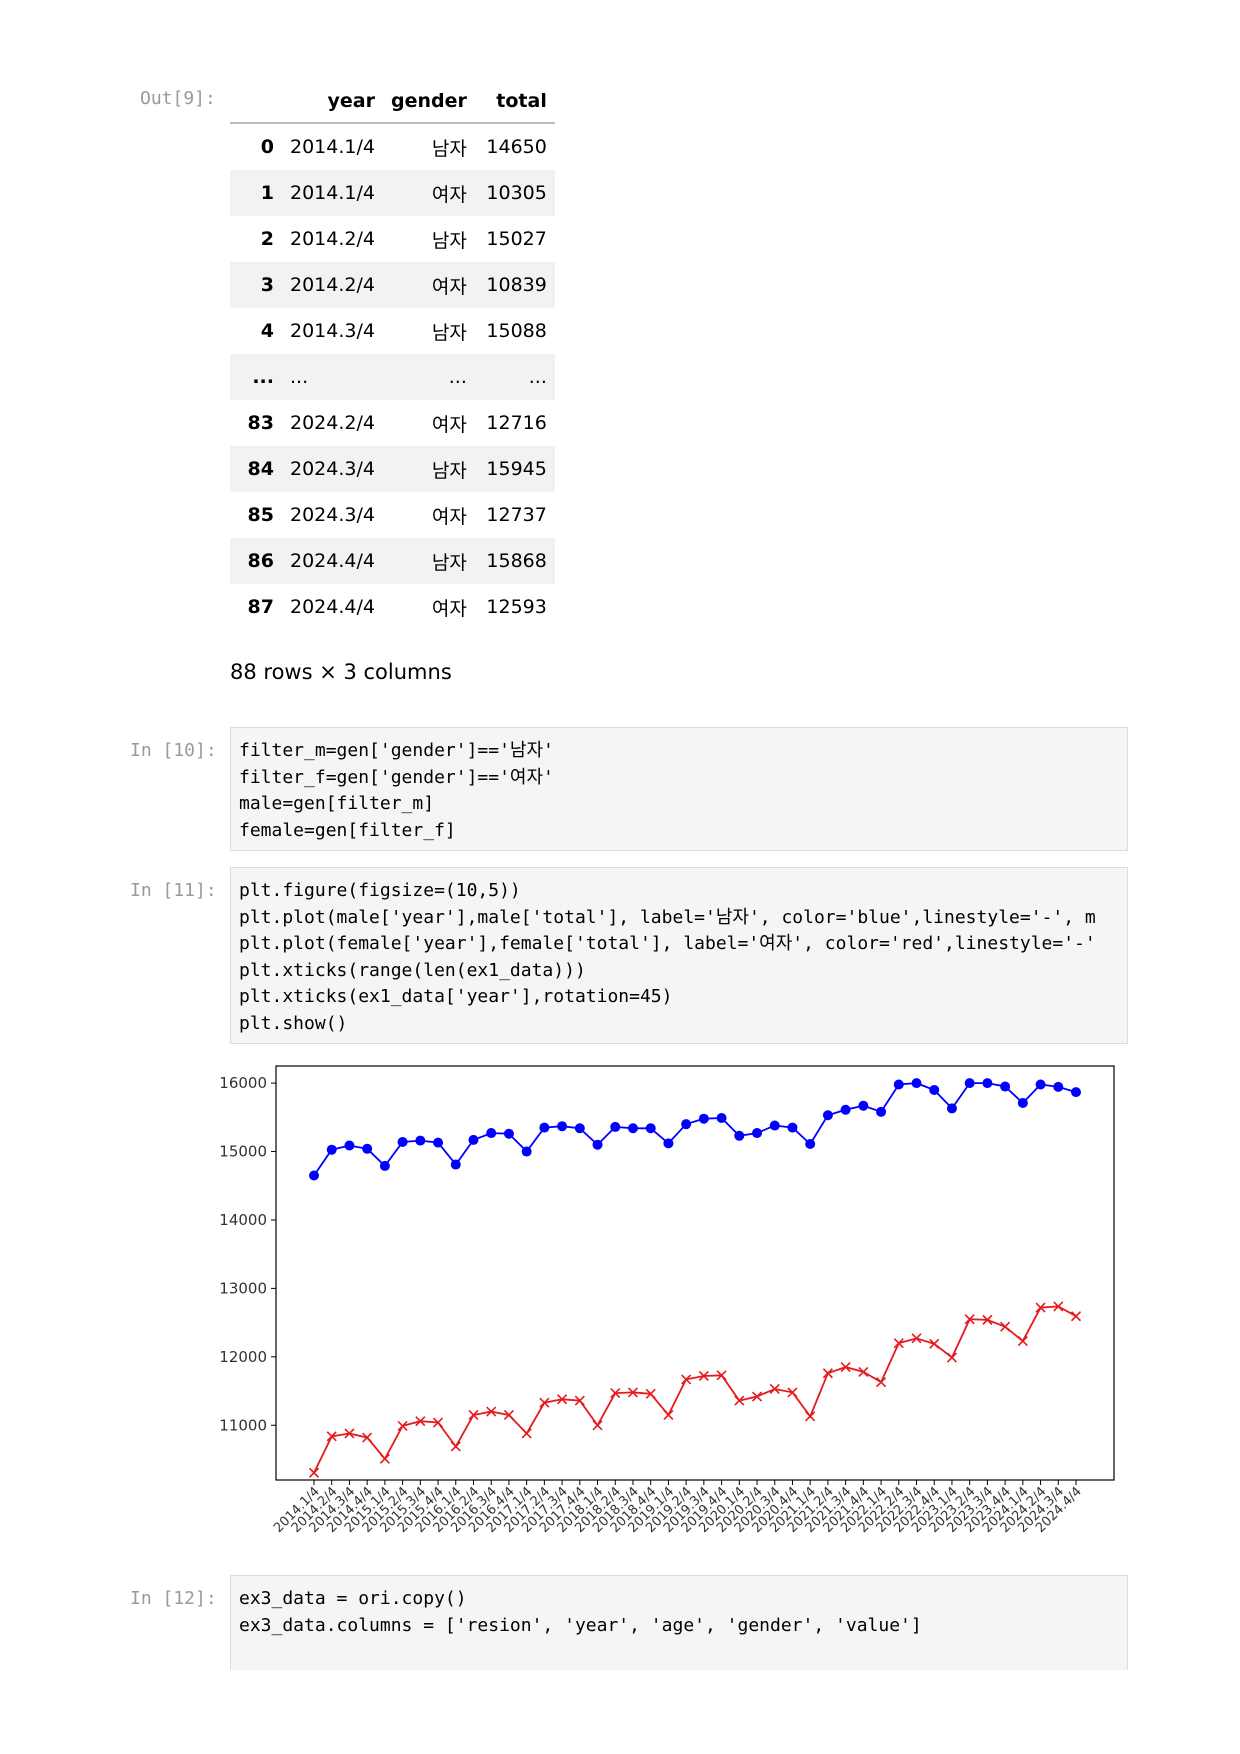  I want to click on out-prompt: Out[9]:, so click(178, 98).